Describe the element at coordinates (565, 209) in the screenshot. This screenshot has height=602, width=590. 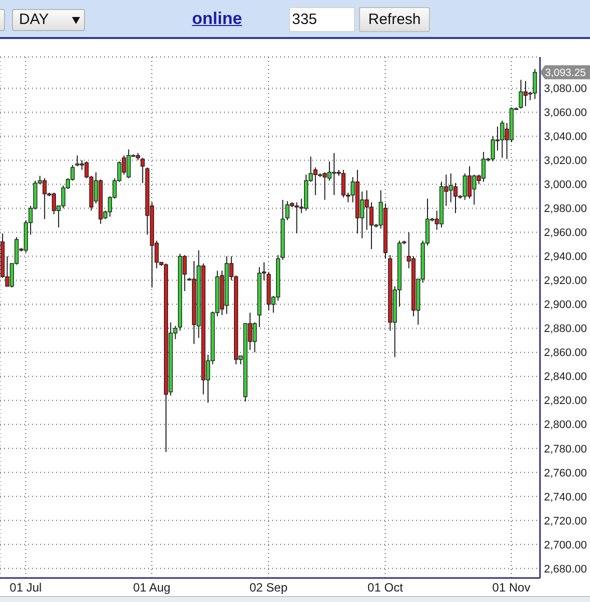
I see `y-tick-label: 2,980.00` at that location.